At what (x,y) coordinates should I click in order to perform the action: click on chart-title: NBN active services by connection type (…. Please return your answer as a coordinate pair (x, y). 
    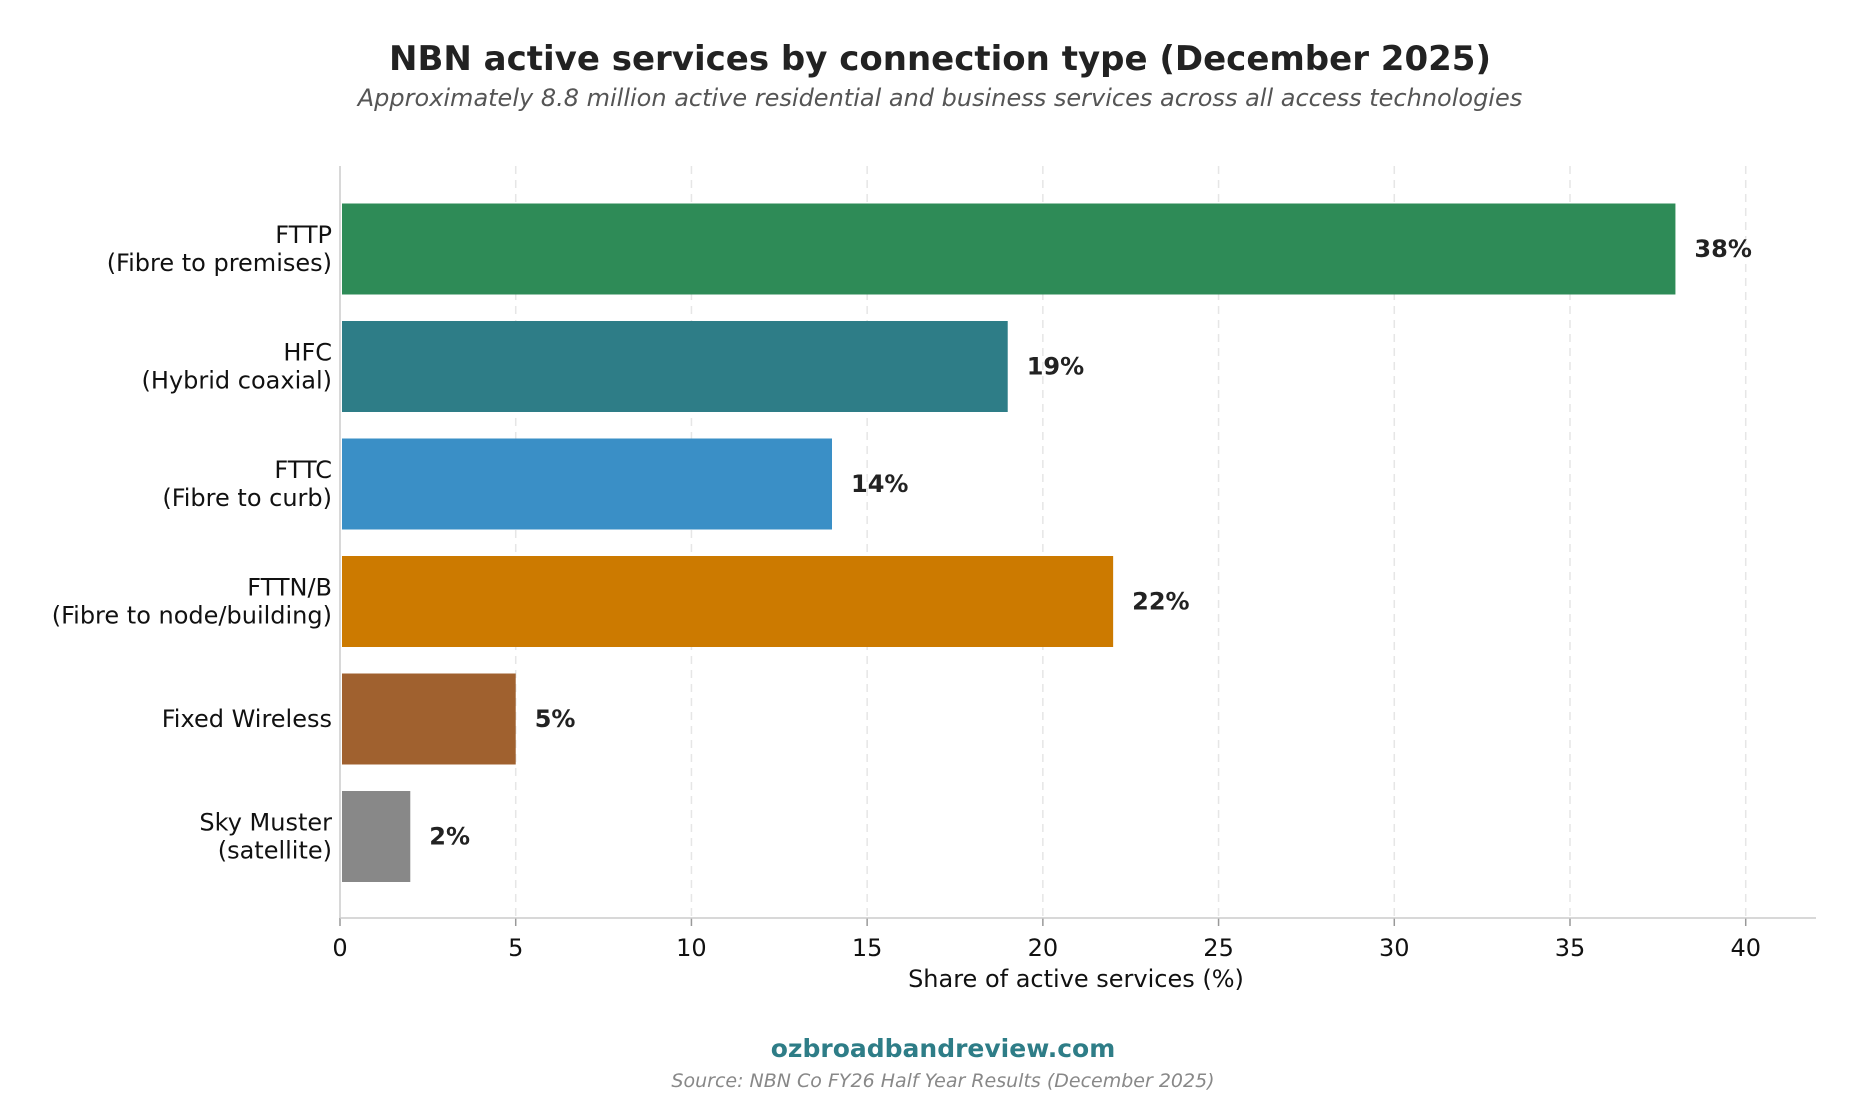
    Looking at the image, I should click on (940, 59).